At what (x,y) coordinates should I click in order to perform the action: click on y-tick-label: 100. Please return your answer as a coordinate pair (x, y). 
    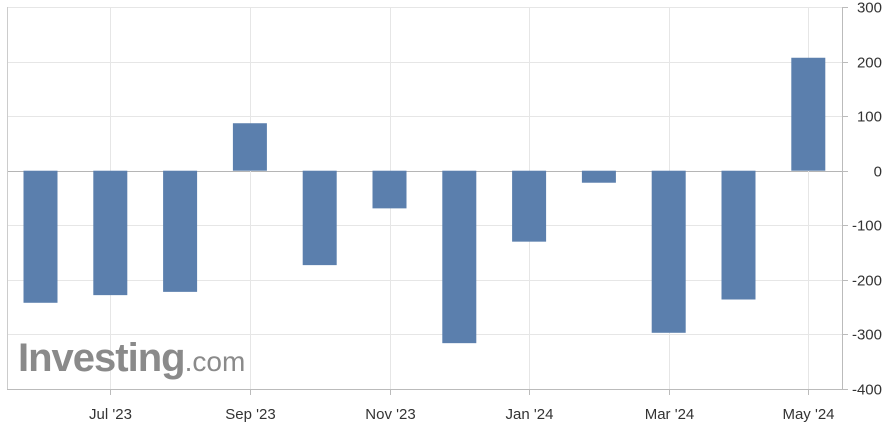
    Looking at the image, I should click on (869, 117).